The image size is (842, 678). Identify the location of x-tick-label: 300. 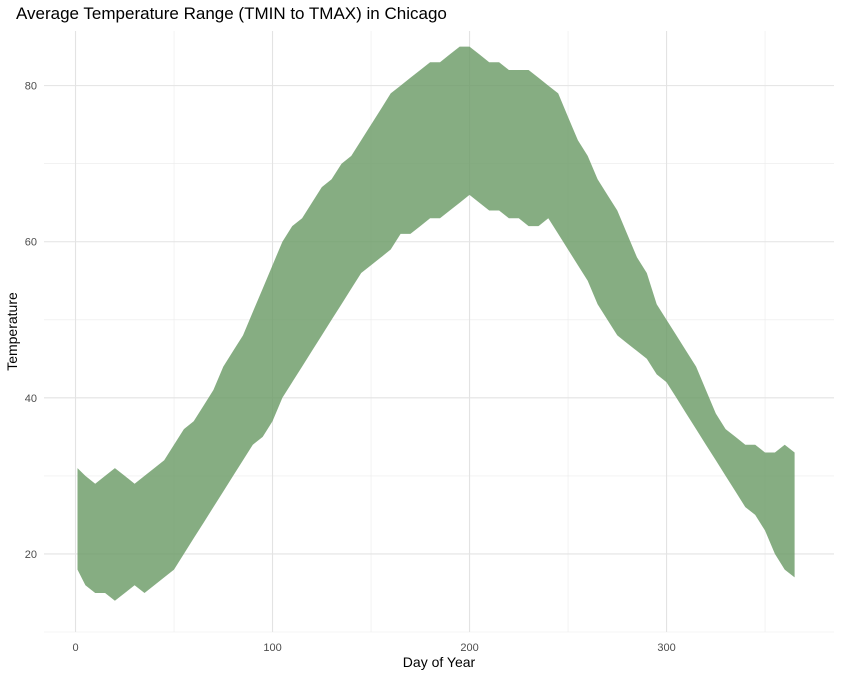
(666, 648).